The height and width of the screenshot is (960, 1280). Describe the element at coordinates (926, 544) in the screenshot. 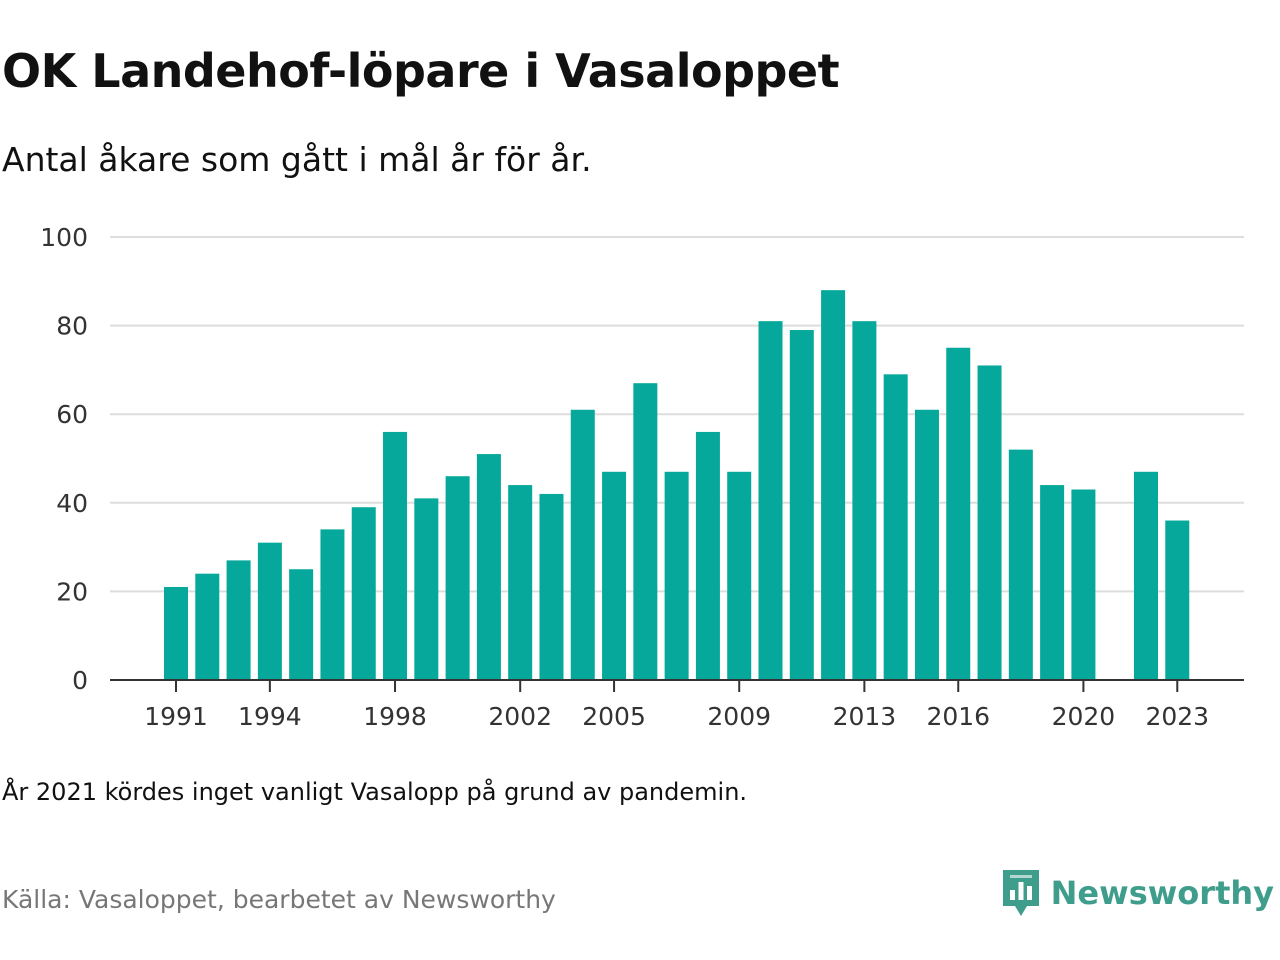

I see `bar-2015` at that location.